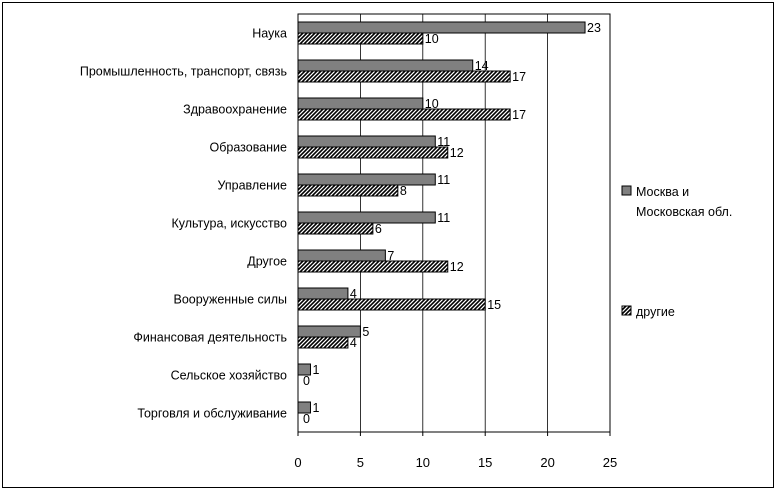 The image size is (778, 492). I want to click on category-label: Управление, so click(253, 186).